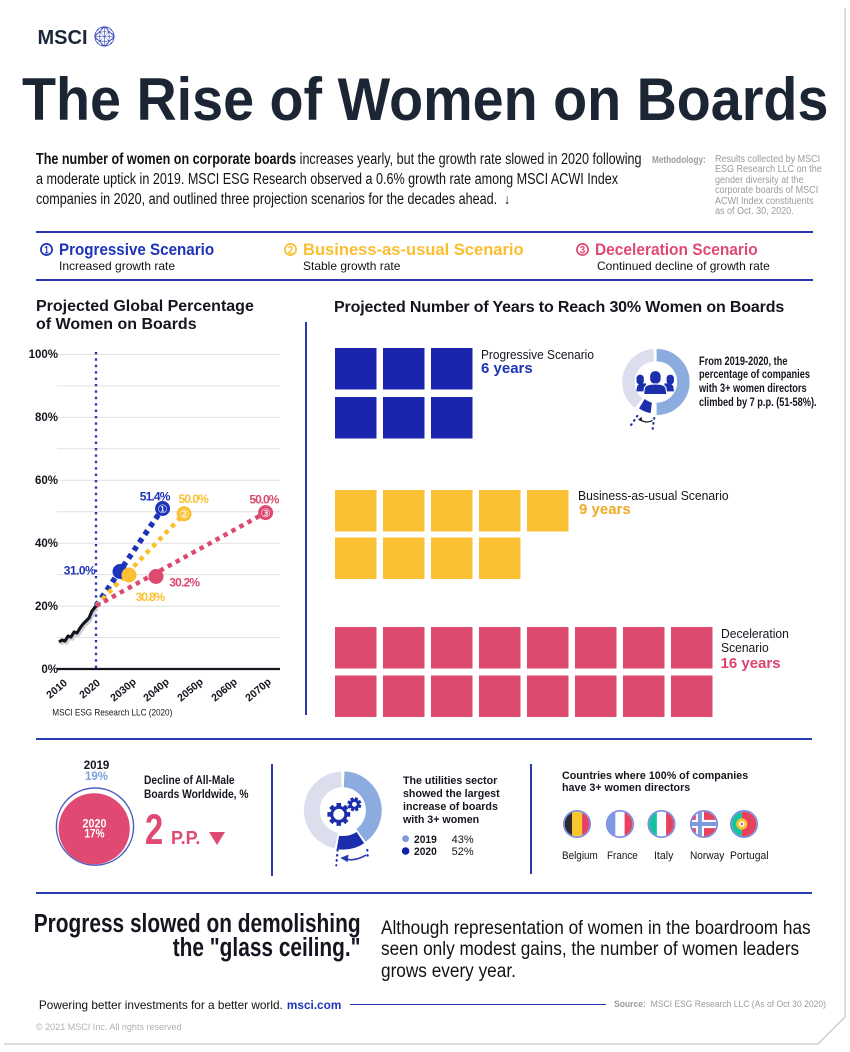 Image resolution: width=850 pixels, height=1052 pixels. I want to click on svg-text: 60%, so click(46, 481).